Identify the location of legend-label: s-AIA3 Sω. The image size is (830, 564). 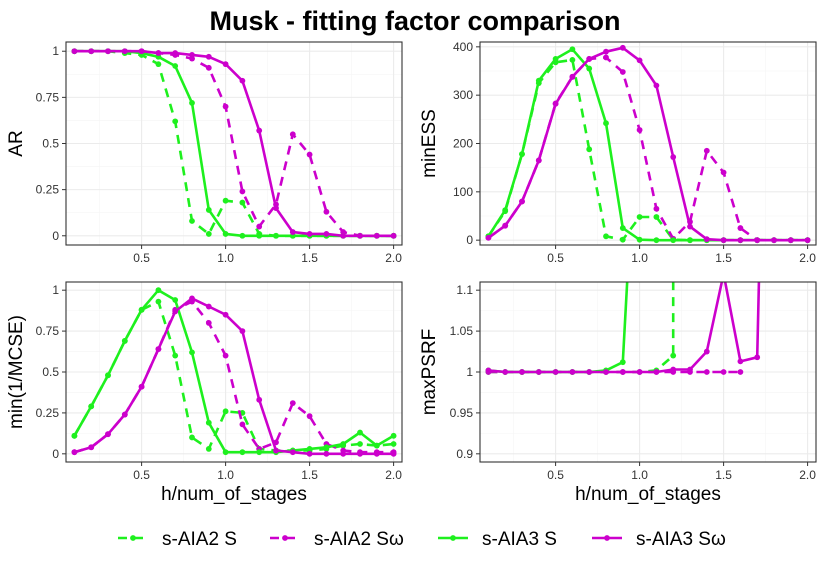
(681, 539).